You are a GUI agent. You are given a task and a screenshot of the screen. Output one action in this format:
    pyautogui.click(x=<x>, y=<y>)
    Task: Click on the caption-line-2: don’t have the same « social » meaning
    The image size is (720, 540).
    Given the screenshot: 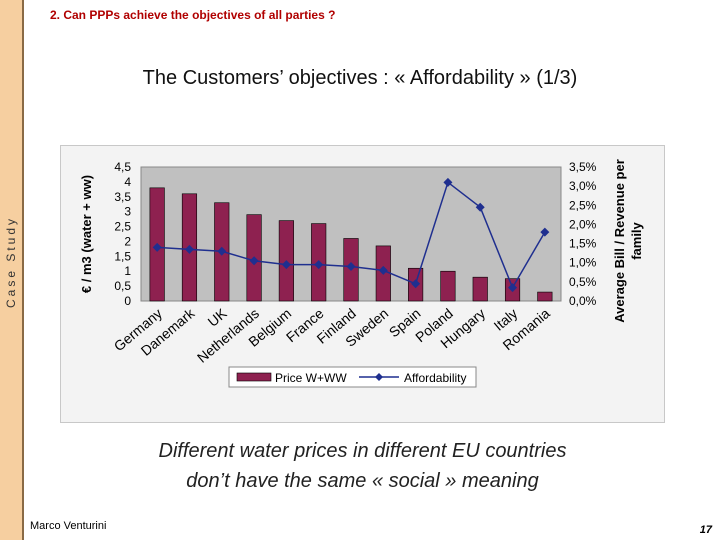 What is the action you would take?
    pyautogui.click(x=362, y=481)
    